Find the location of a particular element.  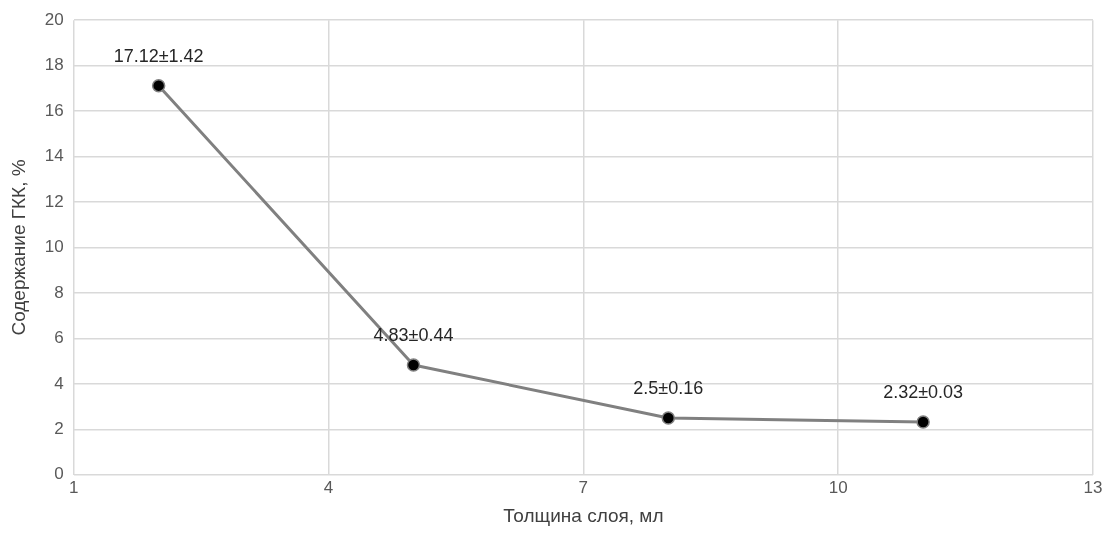

data-label: 2.32±0.03 is located at coordinates (923, 392).